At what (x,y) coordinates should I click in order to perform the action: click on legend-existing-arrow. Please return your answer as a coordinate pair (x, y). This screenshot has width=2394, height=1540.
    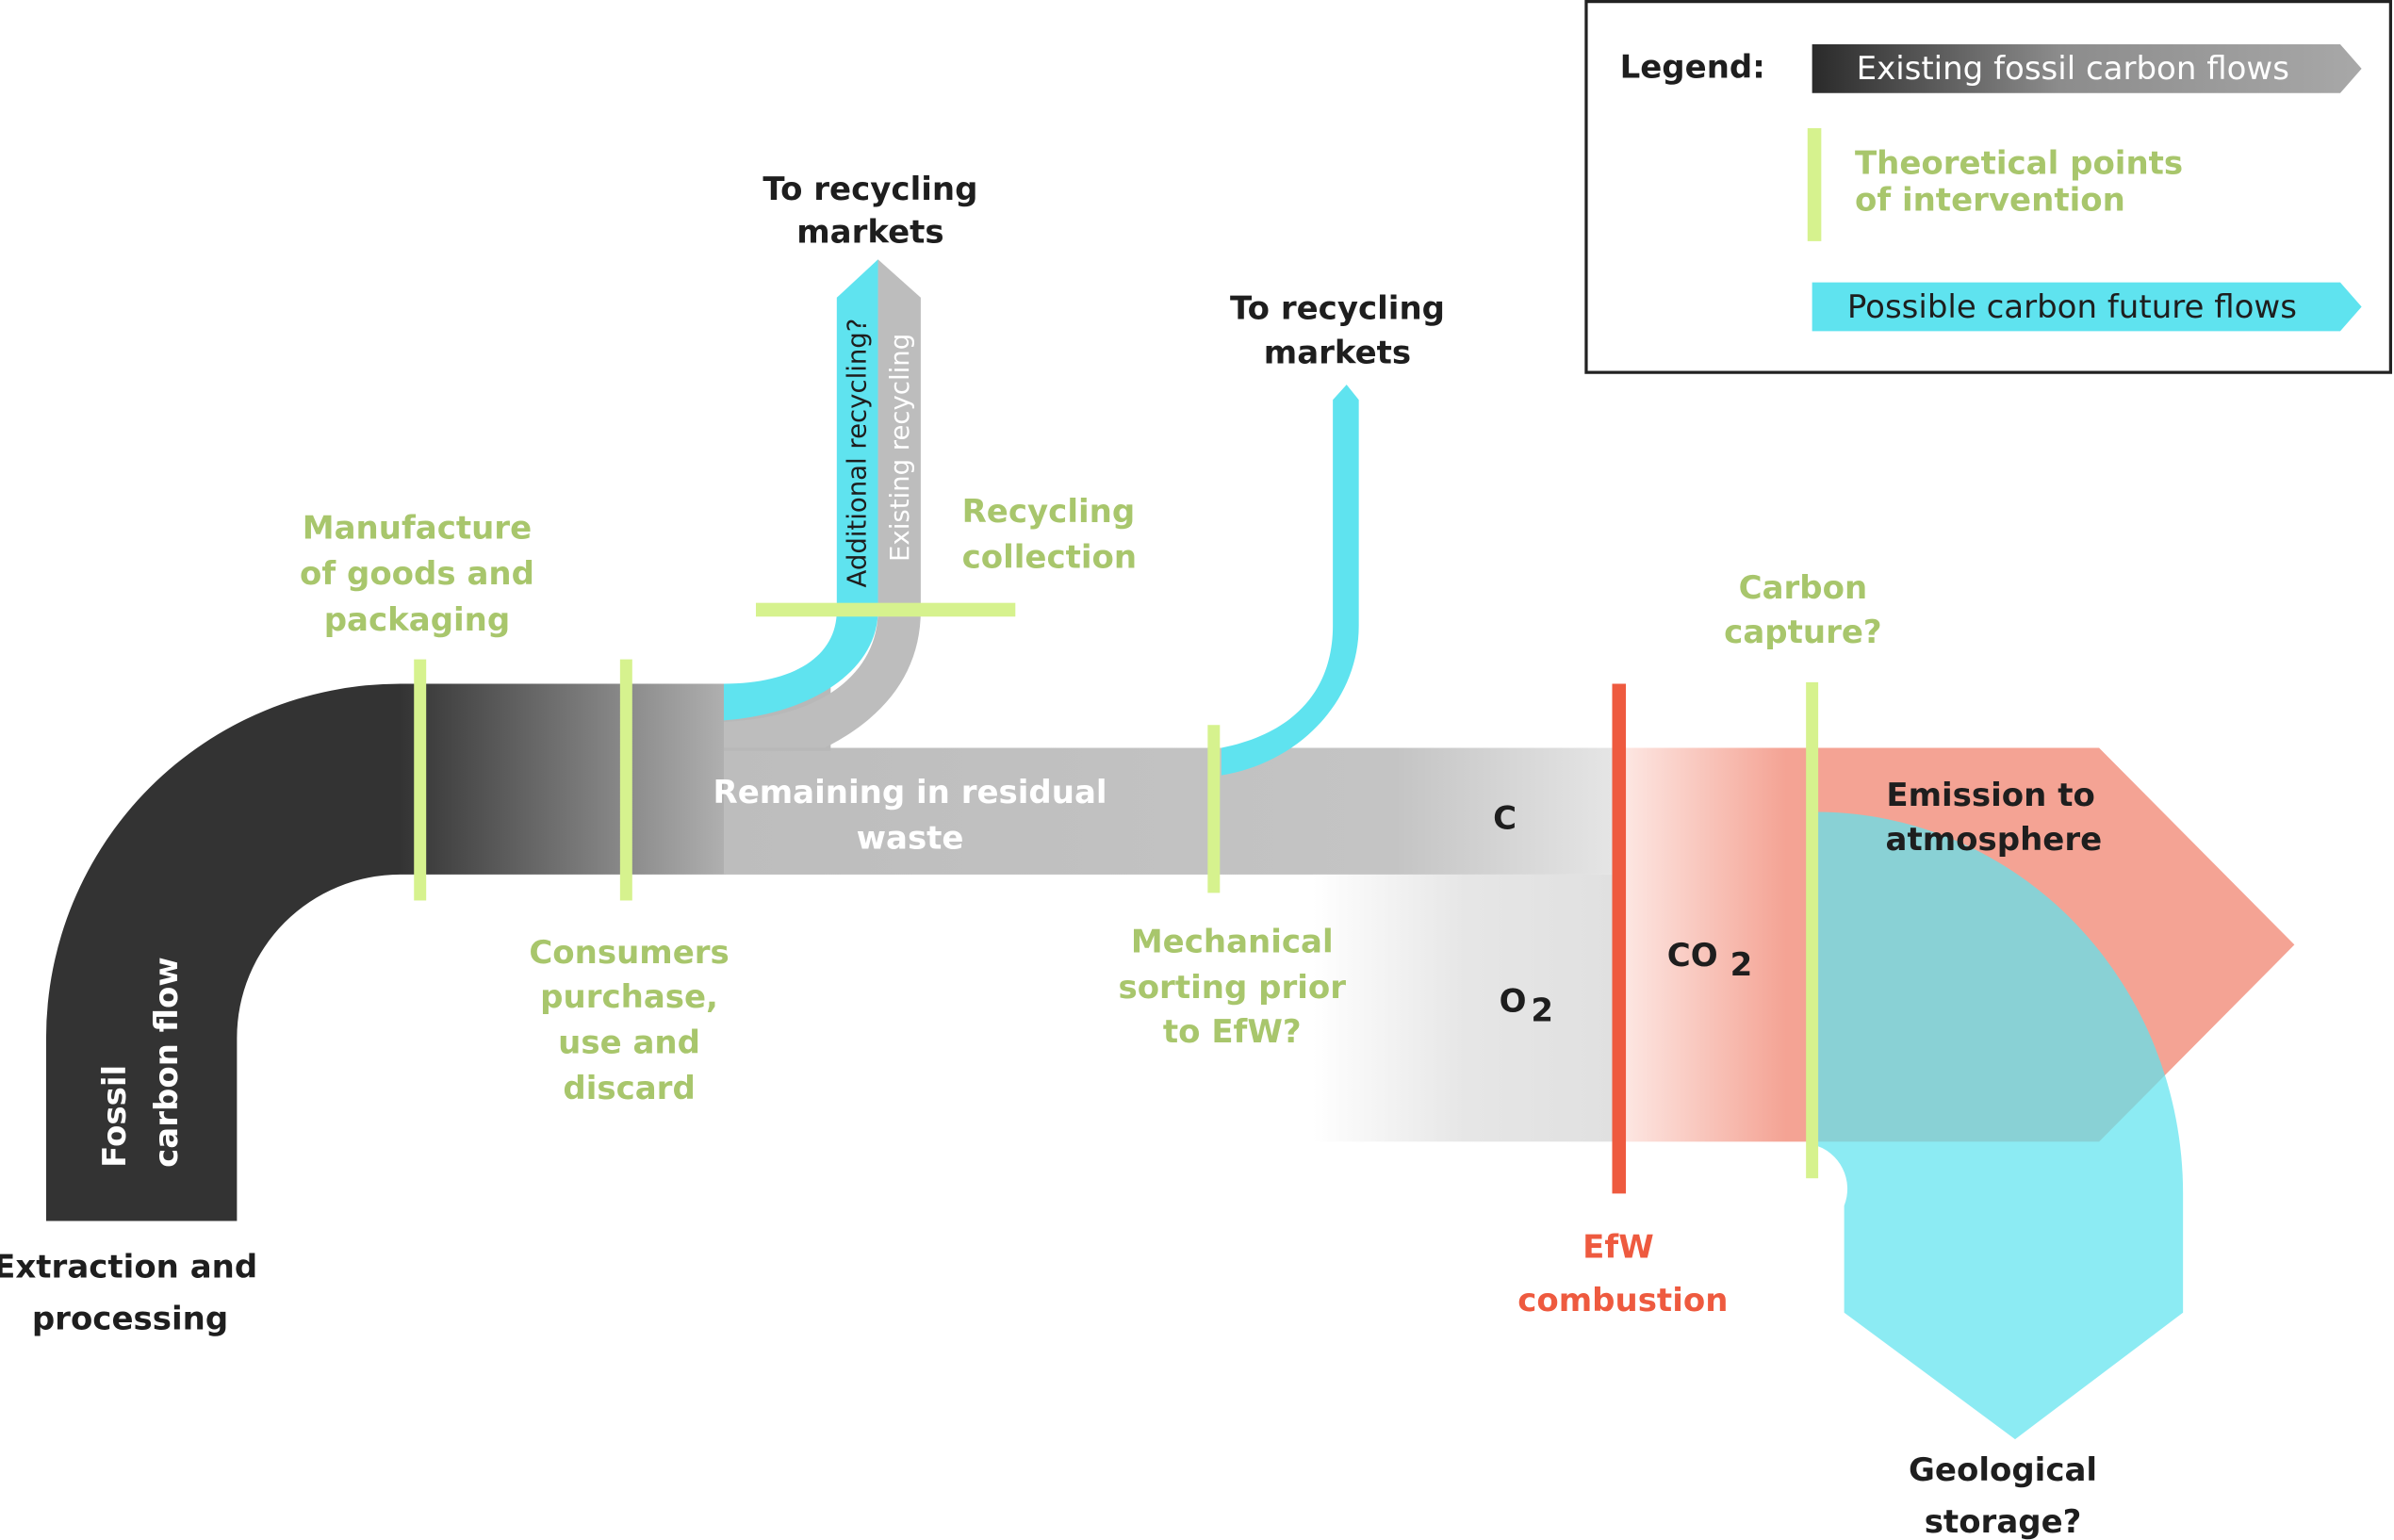
    Looking at the image, I should click on (2087, 68).